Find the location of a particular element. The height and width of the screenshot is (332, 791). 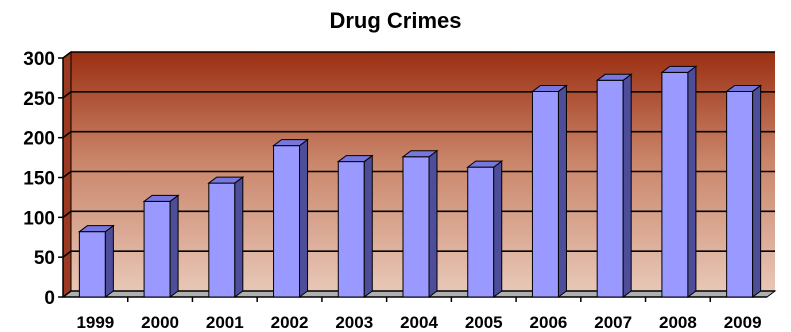

bar-front-2001 is located at coordinates (222, 240).